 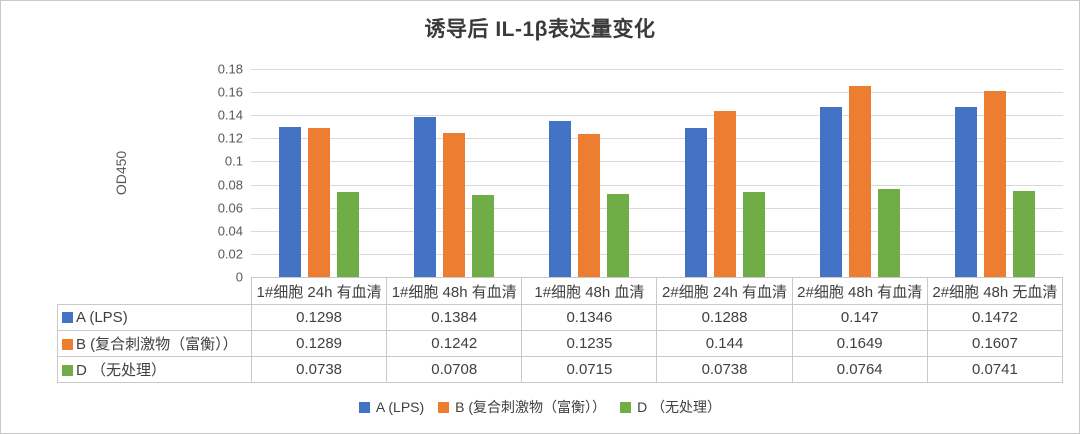 What do you see at coordinates (724, 291) in the screenshot?
I see `category-header-cell: 2#细胞 24h 有血清` at bounding box center [724, 291].